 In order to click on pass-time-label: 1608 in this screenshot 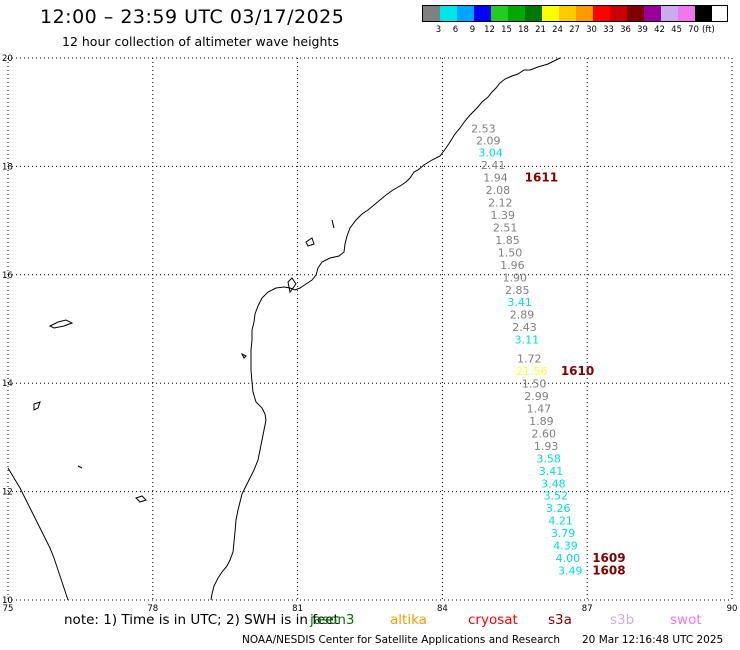, I will do `click(608, 571)`.